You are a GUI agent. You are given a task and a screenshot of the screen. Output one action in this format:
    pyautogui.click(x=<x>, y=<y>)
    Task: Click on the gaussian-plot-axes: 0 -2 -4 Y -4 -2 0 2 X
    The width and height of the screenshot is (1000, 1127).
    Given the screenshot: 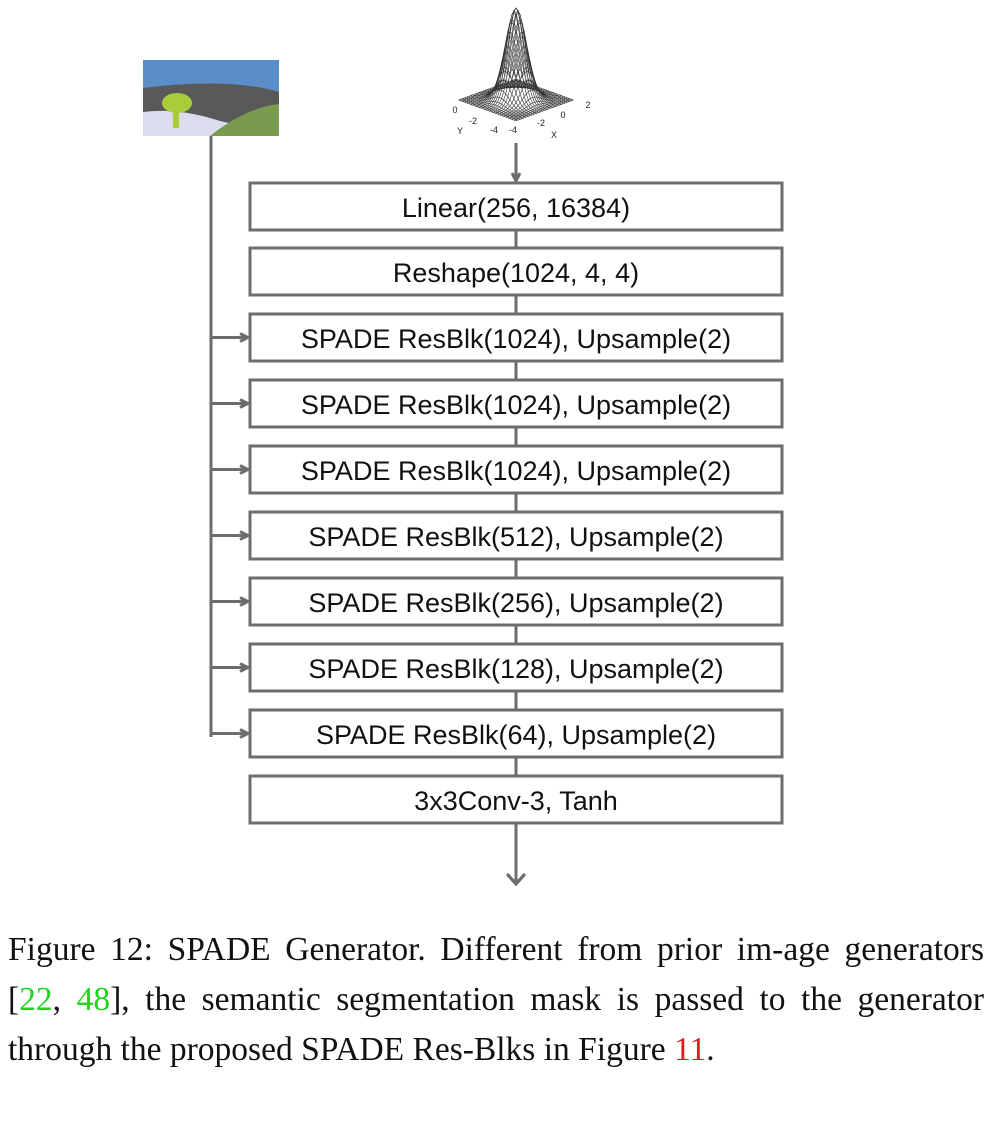 What is the action you would take?
    pyautogui.click(x=521, y=120)
    